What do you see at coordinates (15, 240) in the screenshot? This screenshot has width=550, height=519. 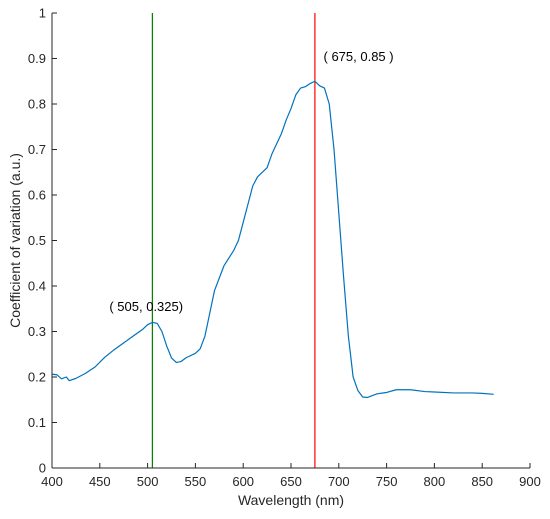 I see `y-axis-title: Coefficient of variation (a.u.)` at bounding box center [15, 240].